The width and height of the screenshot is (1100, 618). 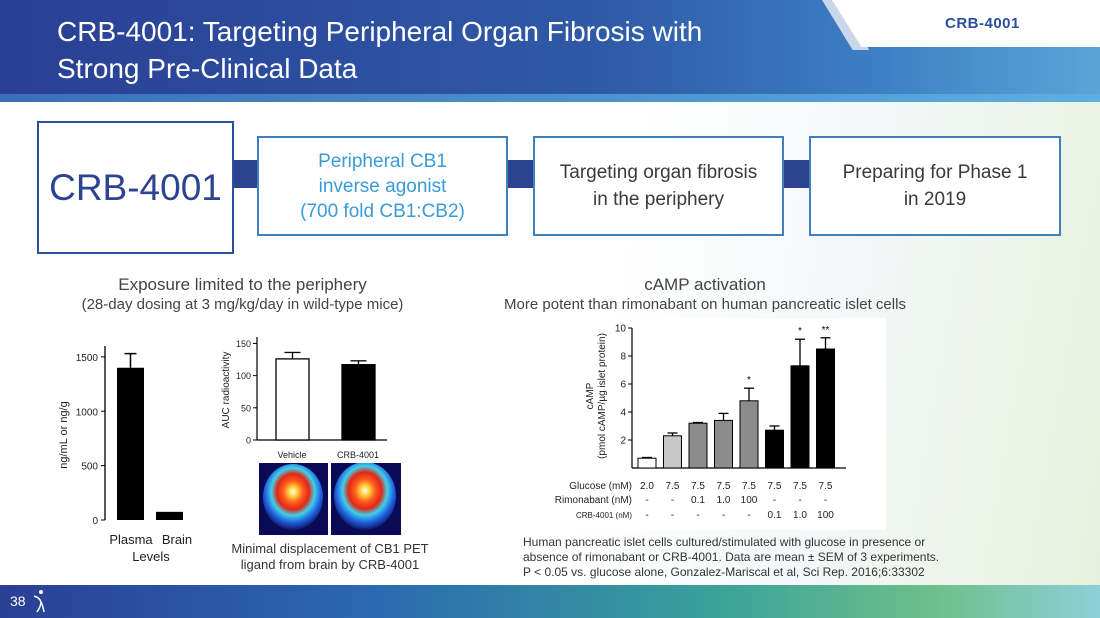 What do you see at coordinates (293, 497) in the screenshot?
I see `pet-scan-vehicle` at bounding box center [293, 497].